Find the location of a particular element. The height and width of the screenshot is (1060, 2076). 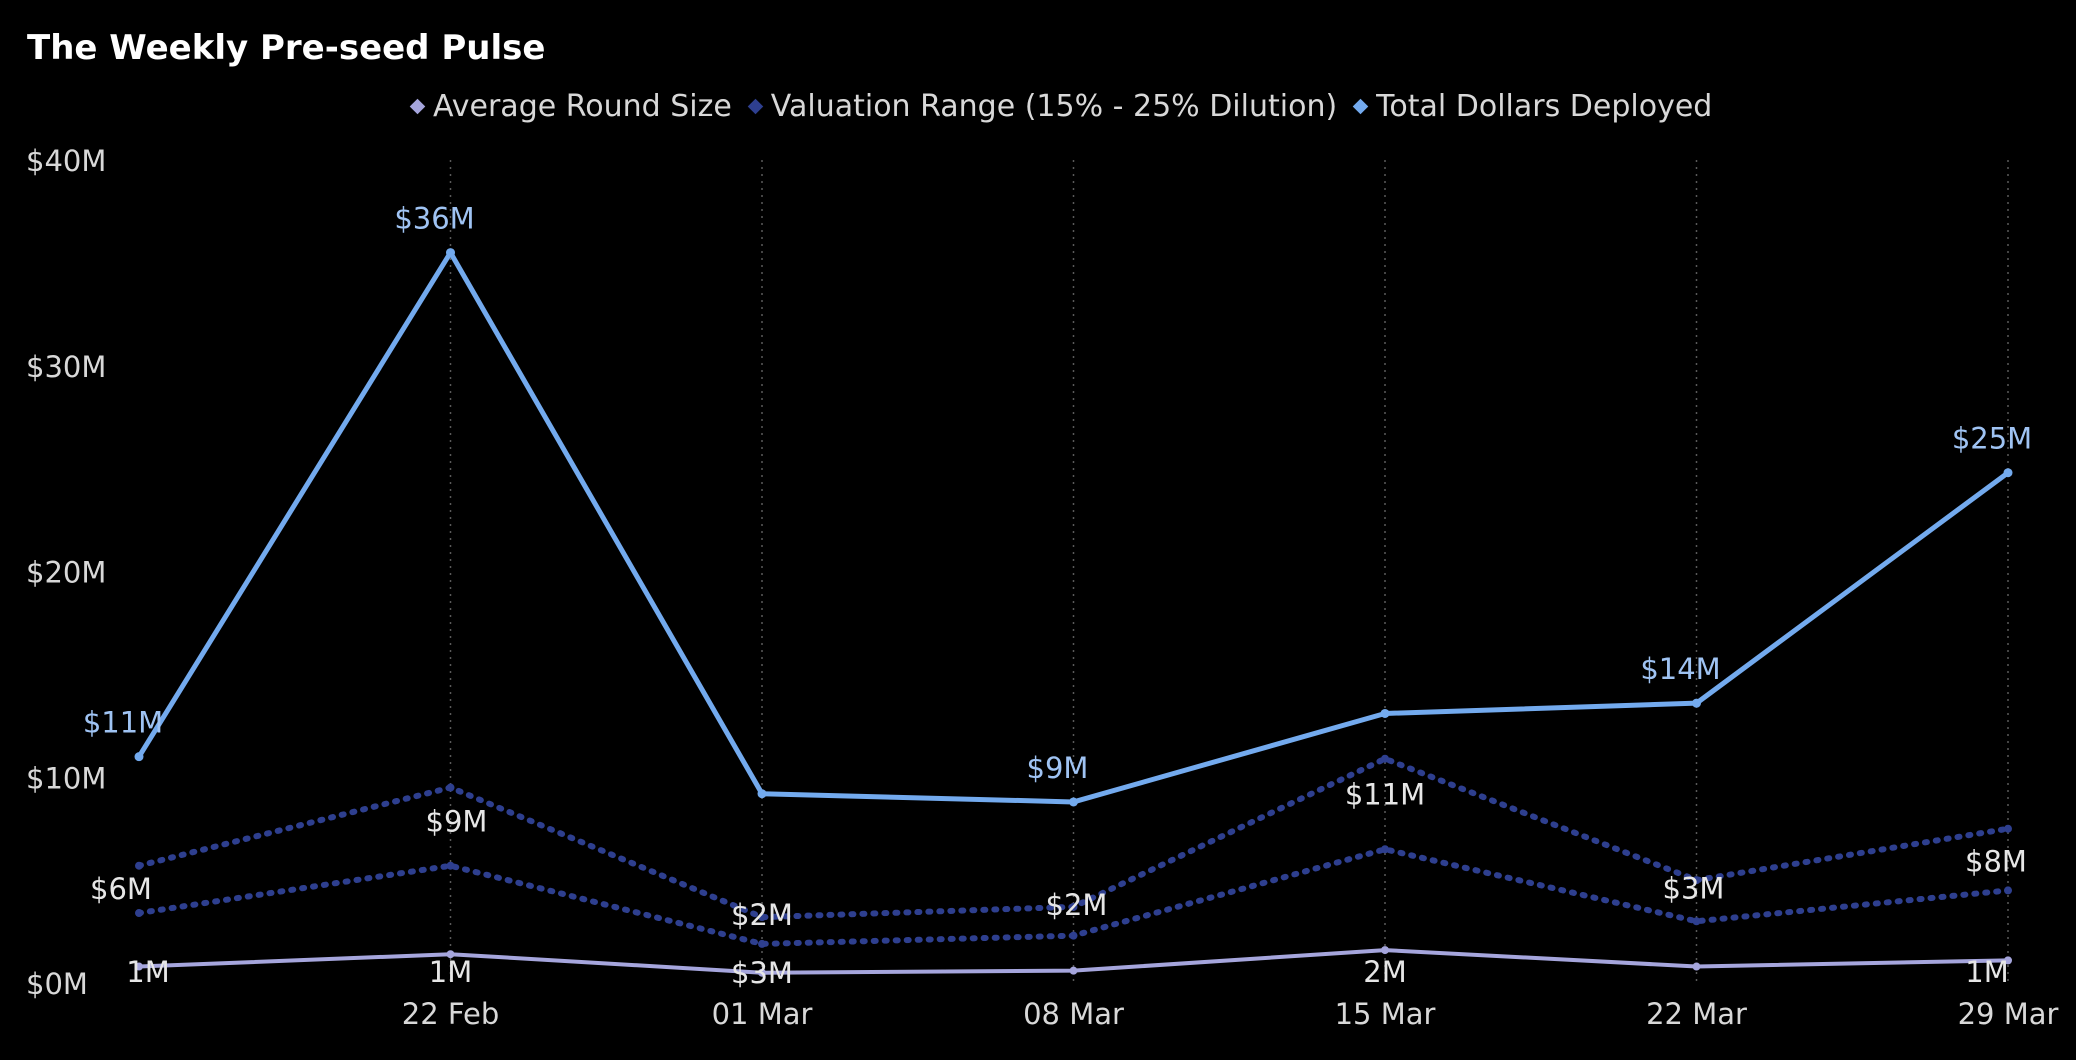

legend-label-average-round-size: Average Round Size is located at coordinates (582, 106).